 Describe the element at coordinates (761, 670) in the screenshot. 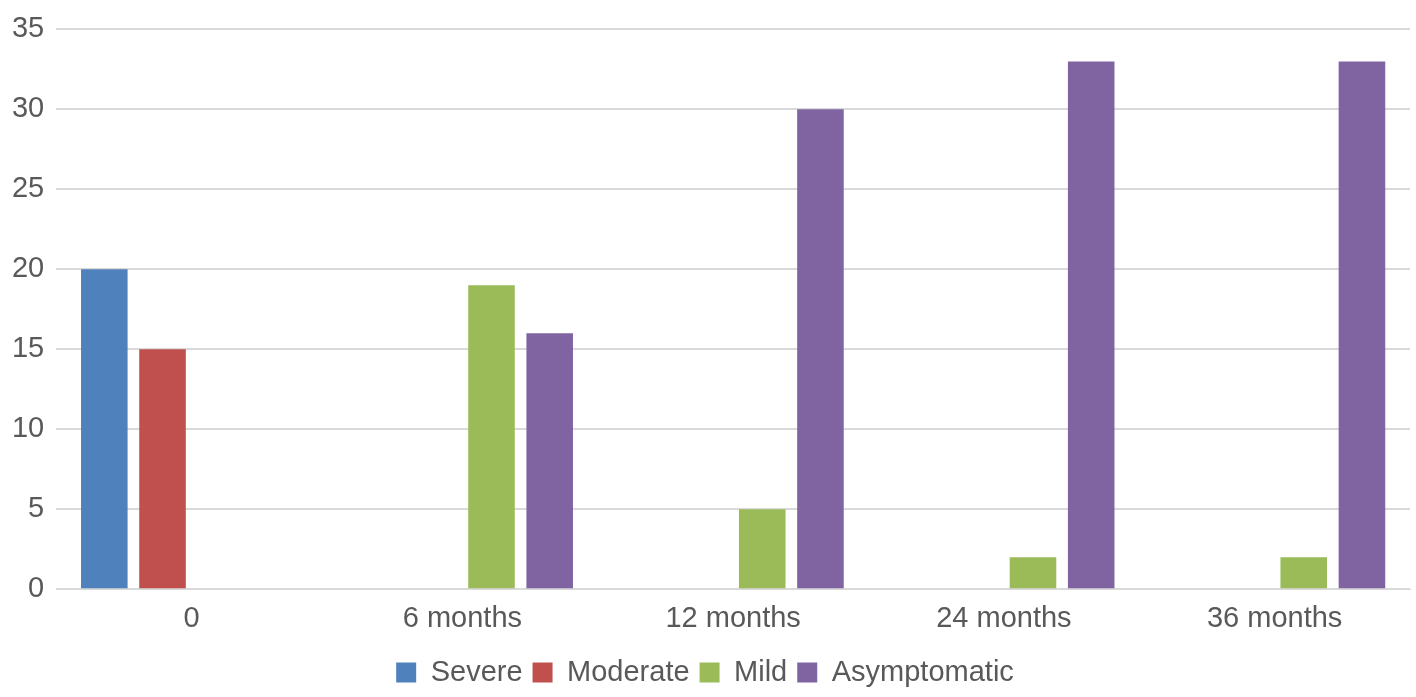

I see `legend-label: Mild` at that location.